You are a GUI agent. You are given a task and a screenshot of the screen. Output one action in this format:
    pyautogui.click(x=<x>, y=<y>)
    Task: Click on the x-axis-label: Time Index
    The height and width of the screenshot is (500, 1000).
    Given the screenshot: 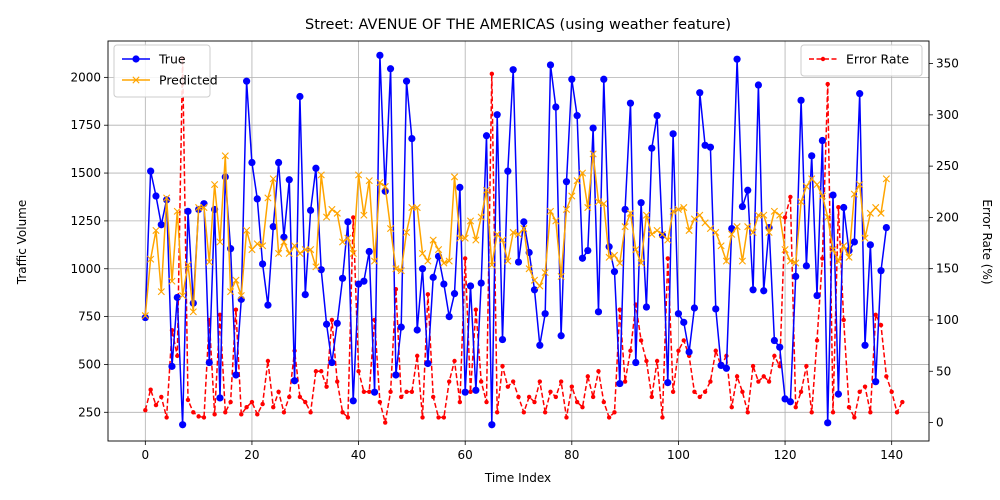 What is the action you would take?
    pyautogui.click(x=517, y=478)
    